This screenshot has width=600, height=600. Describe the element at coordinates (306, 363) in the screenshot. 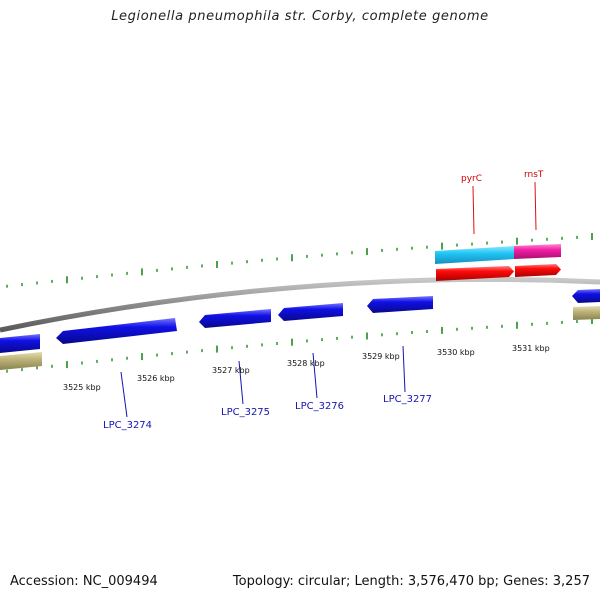

I see `tick-label-3528: 3528 kbp` at that location.